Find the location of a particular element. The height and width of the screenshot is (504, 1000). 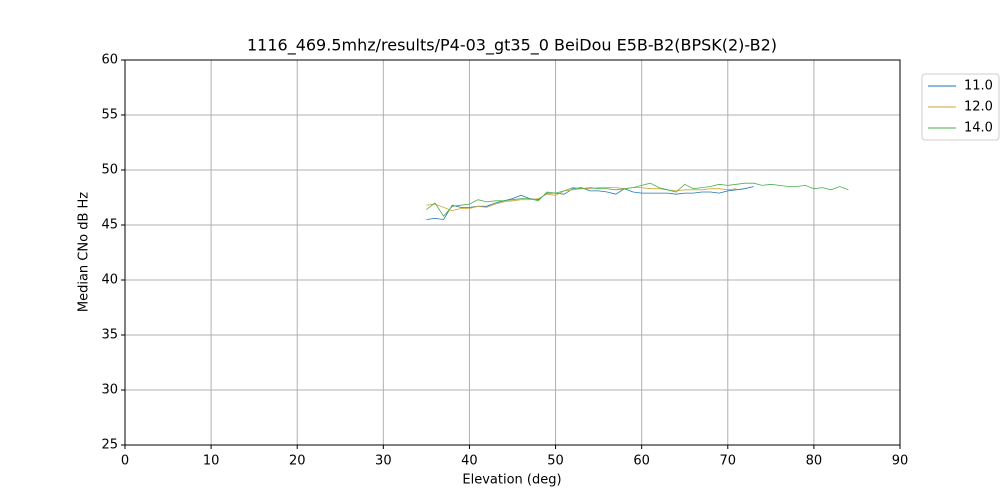

y-tick-label: 40 is located at coordinates (109, 280).